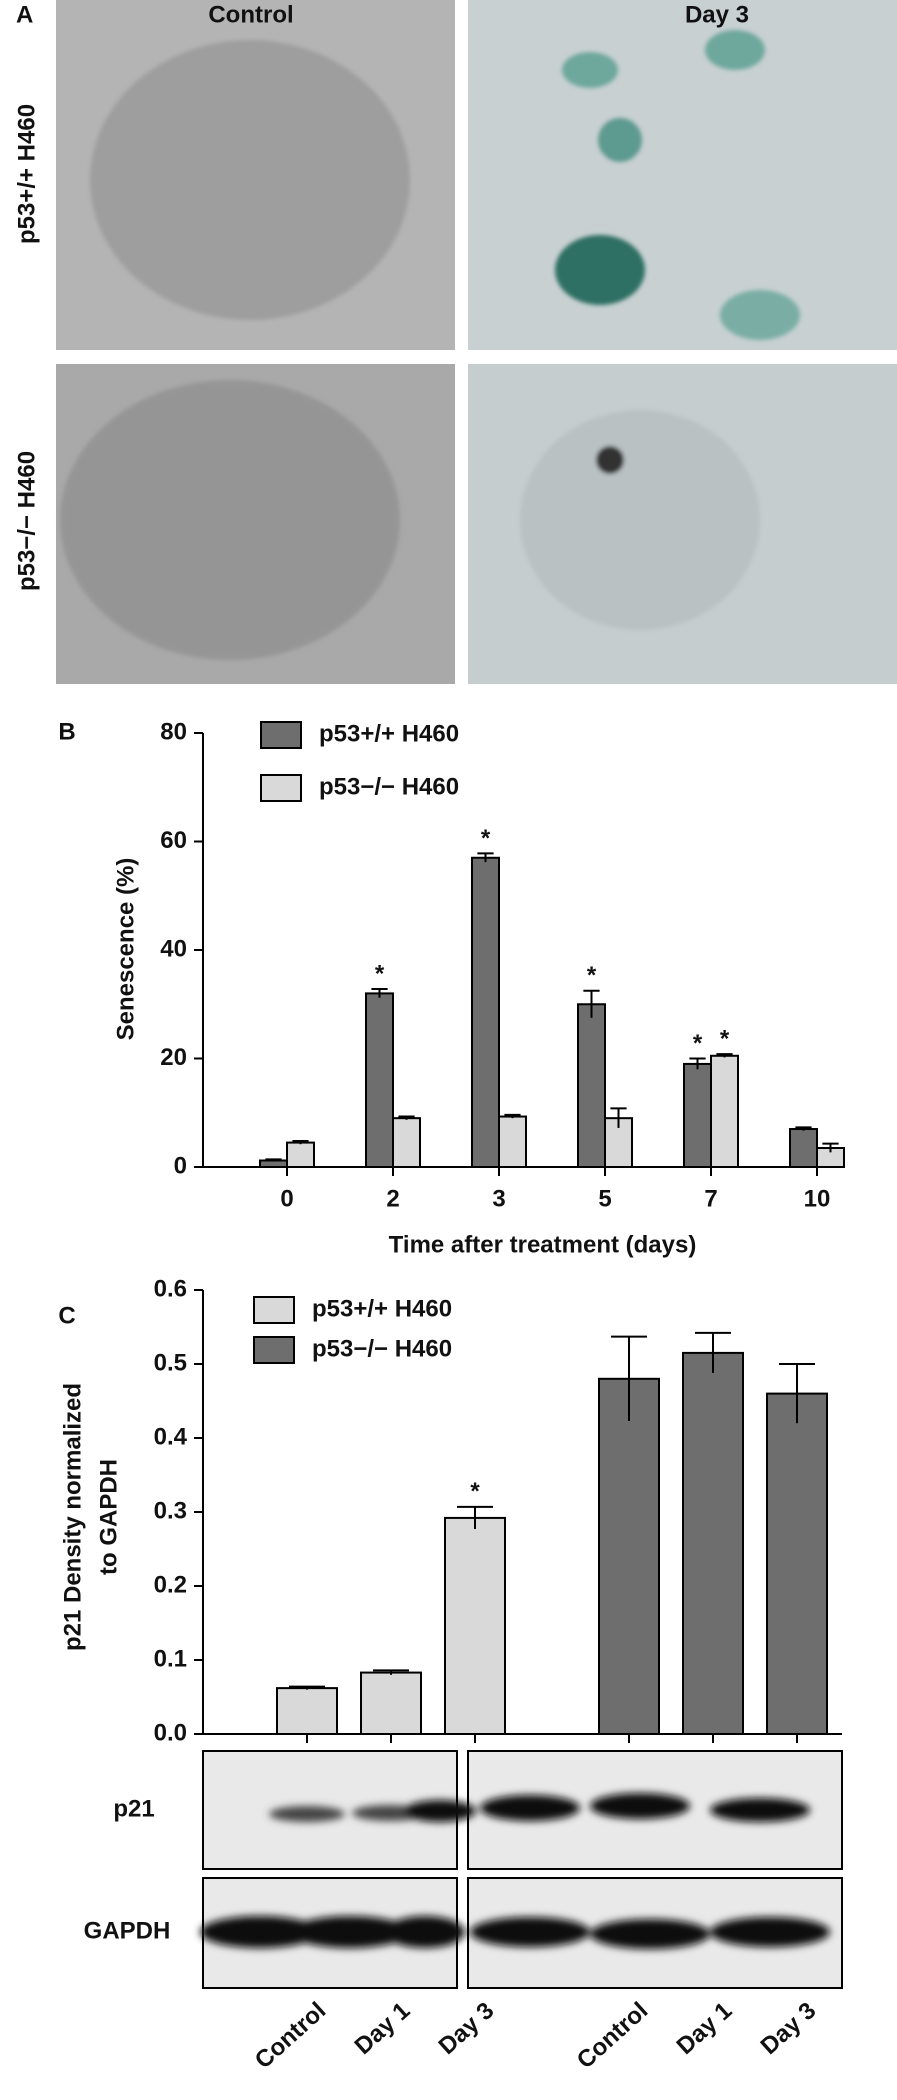 The width and height of the screenshot is (897, 2100). Describe the element at coordinates (604, 1198) in the screenshot. I see `x-tick-label: 5` at that location.